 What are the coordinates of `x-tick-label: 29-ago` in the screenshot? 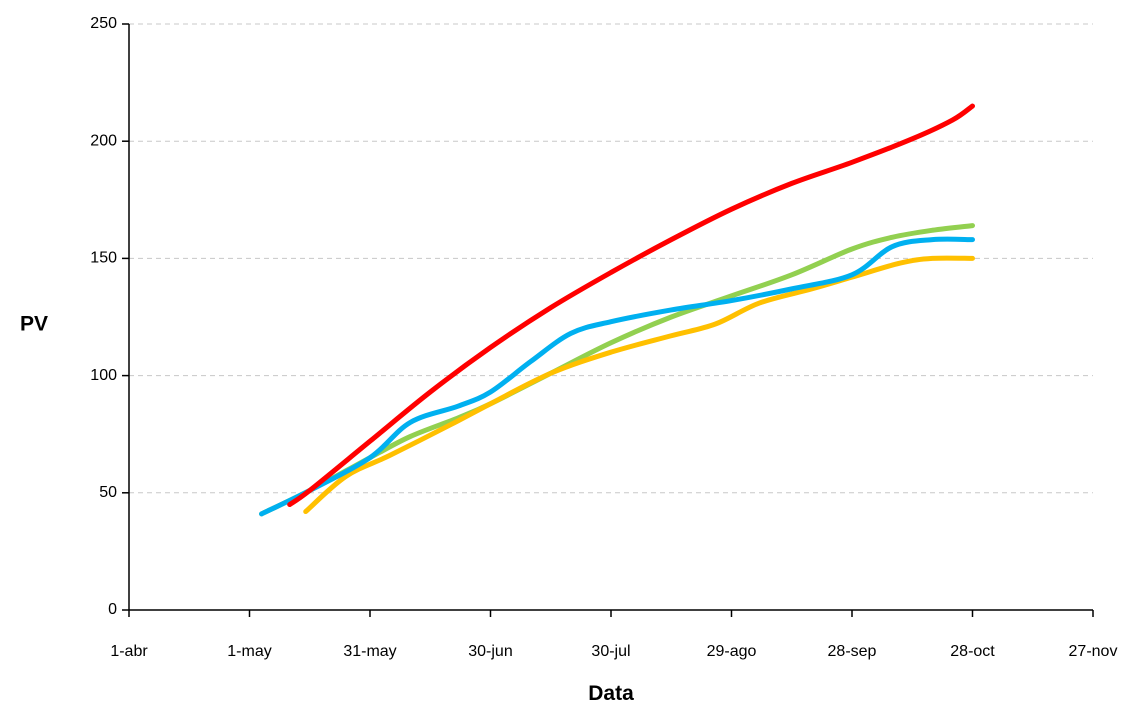 It's located at (732, 651).